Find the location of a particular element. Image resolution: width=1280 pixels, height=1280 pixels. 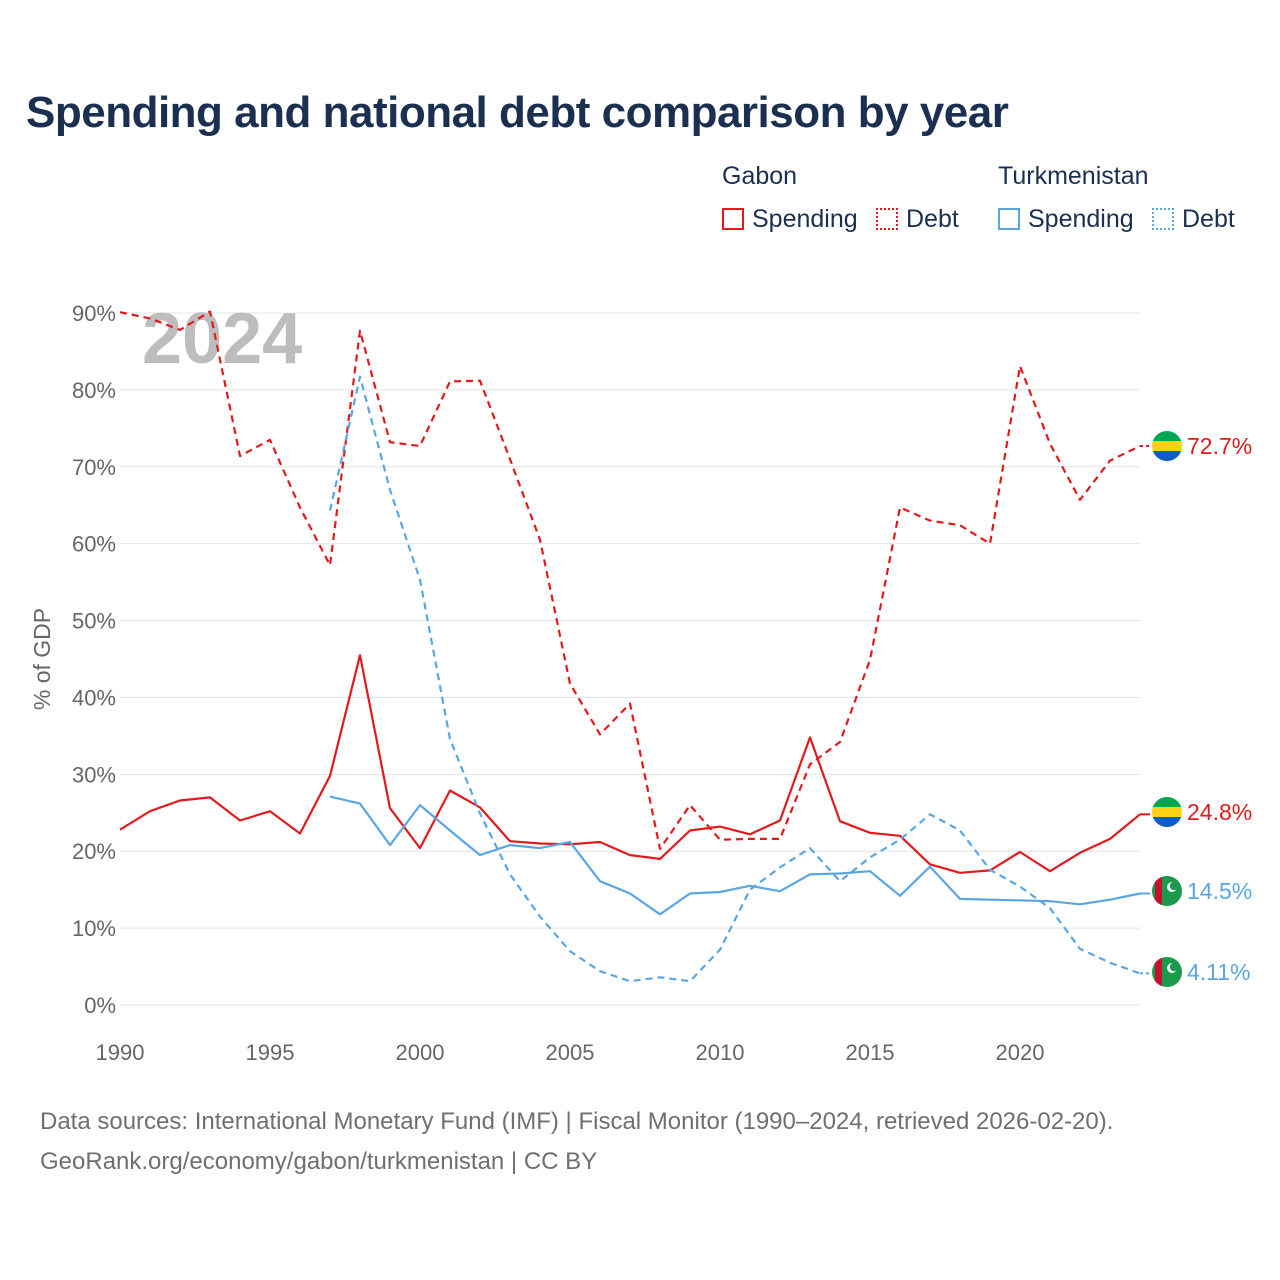

x-tick-label: 1995 is located at coordinates (270, 1052).